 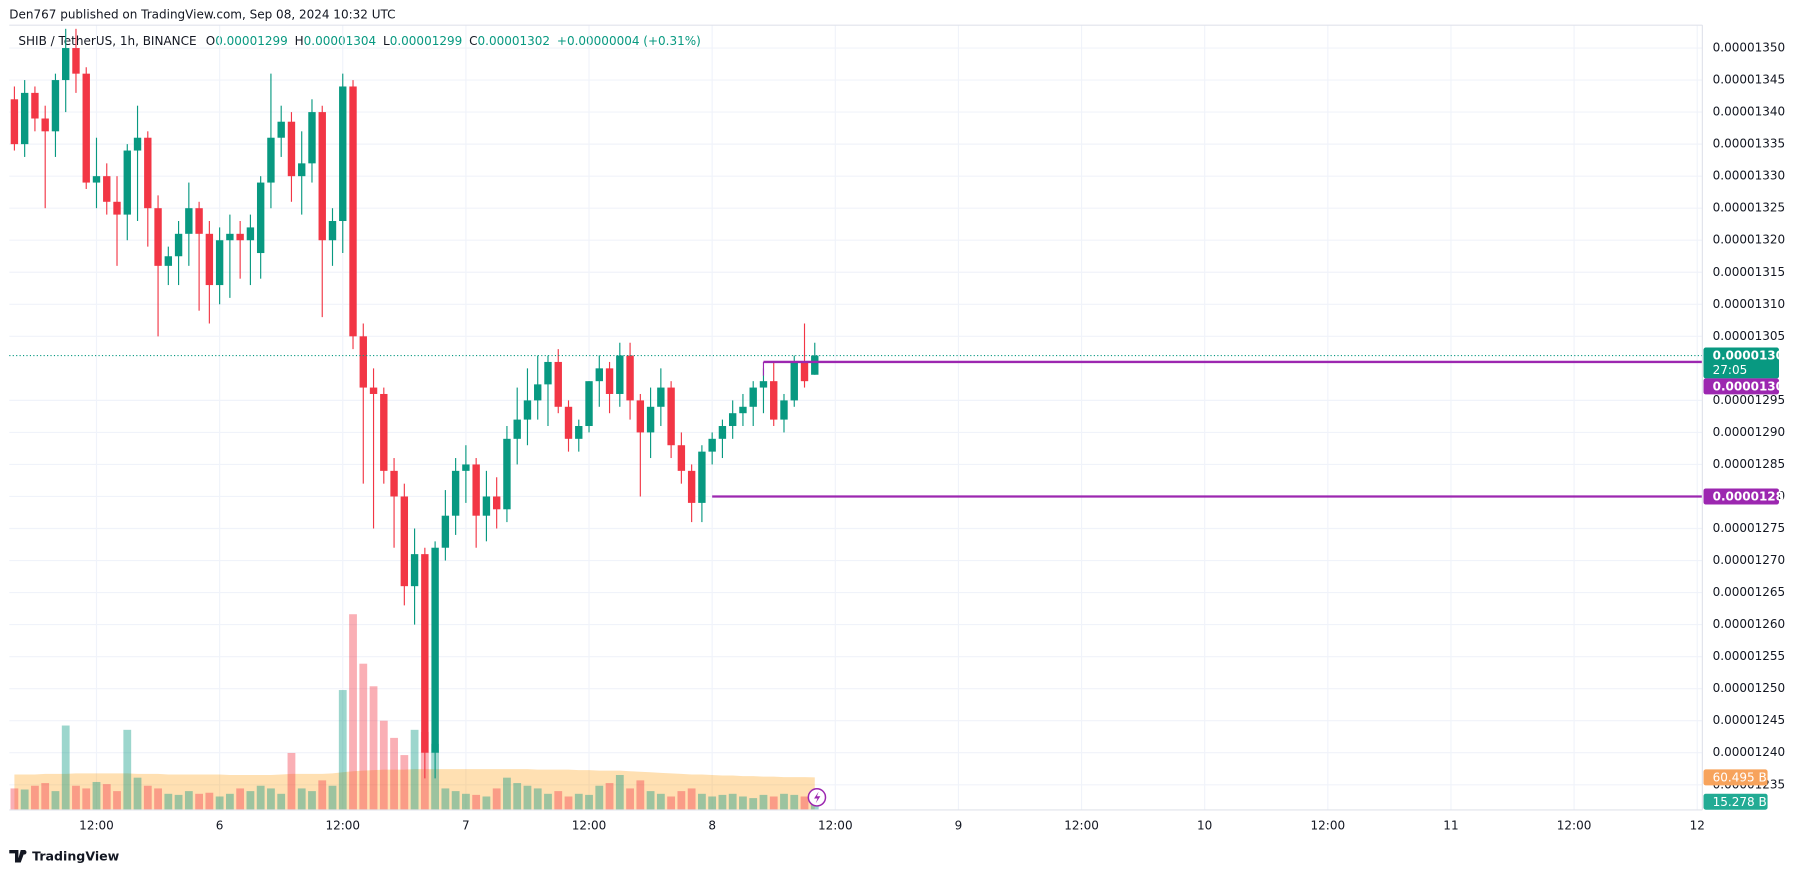 What do you see at coordinates (1740, 777) in the screenshot?
I see `volume-ma-tag-label: 60.495 B` at bounding box center [1740, 777].